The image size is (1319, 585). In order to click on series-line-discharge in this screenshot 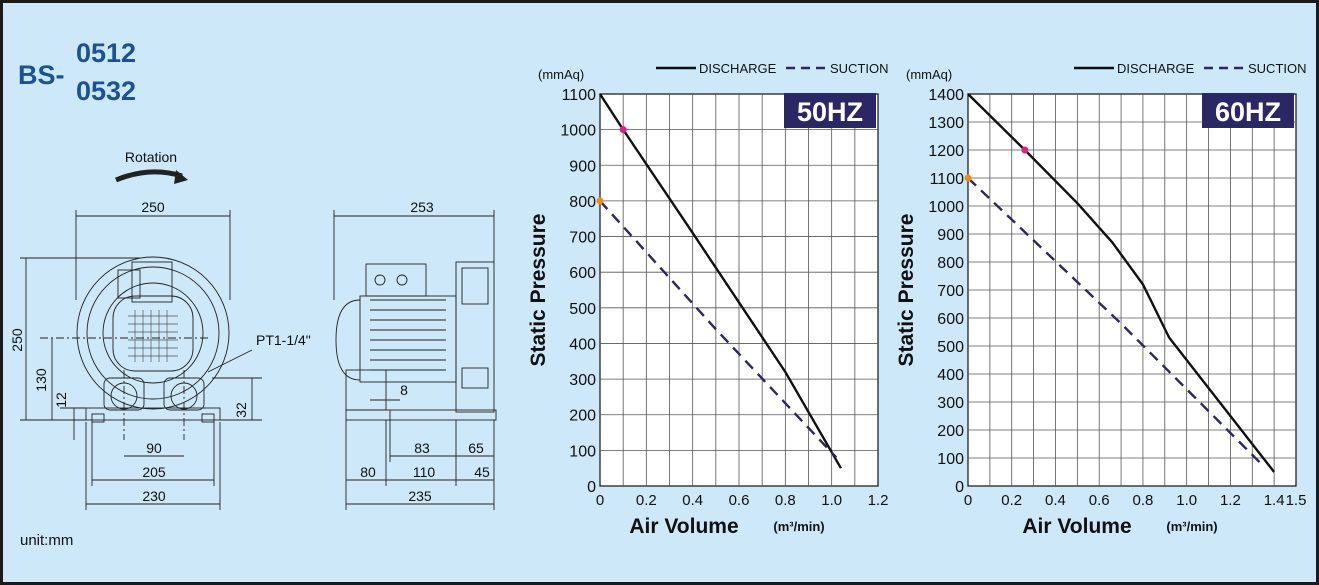, I will do `click(720, 281)`.